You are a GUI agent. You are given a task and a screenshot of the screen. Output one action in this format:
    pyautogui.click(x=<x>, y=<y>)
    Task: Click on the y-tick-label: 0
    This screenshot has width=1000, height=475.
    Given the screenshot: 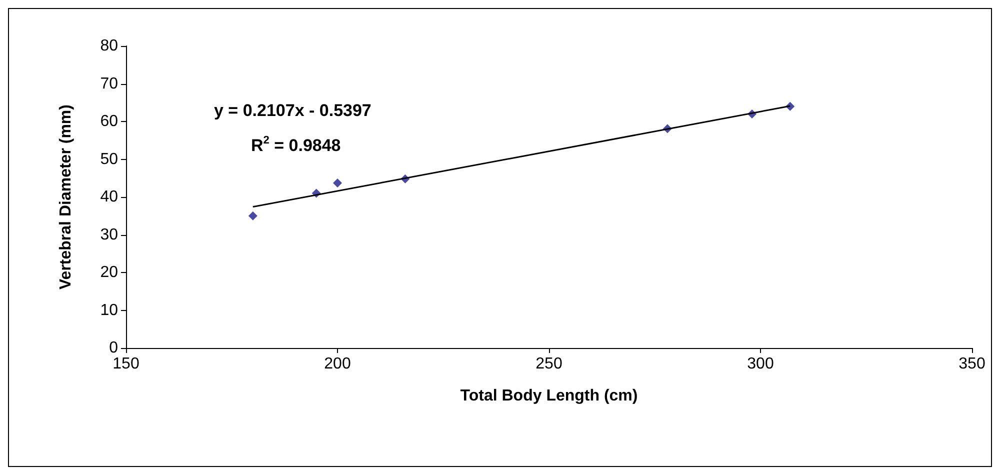 What is the action you would take?
    pyautogui.click(x=113, y=348)
    